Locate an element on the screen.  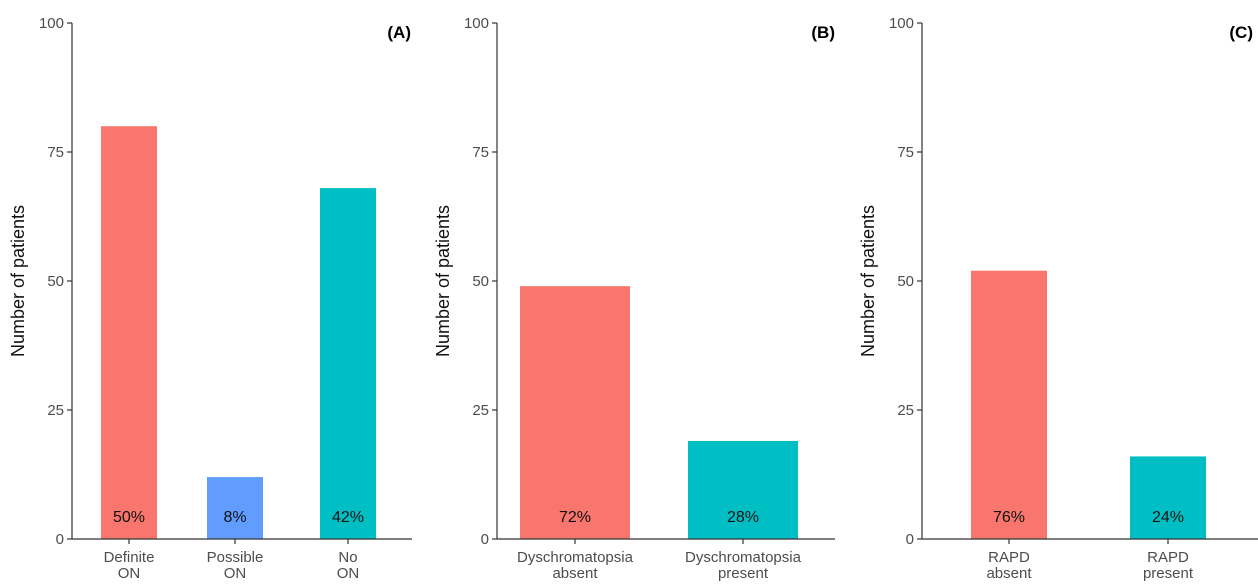
data-label: 42% is located at coordinates (348, 517).